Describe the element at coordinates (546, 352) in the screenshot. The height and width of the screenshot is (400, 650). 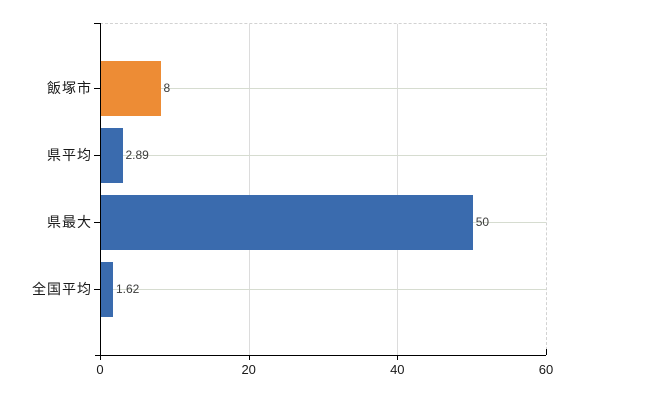
I see `x-axis-end-tick` at that location.